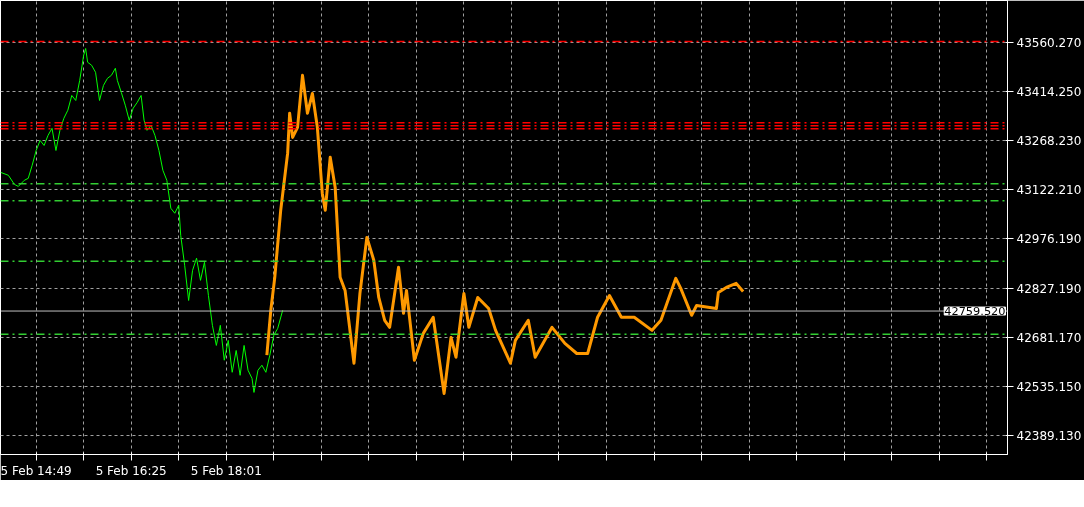 The image size is (1084, 507). Describe the element at coordinates (131, 470) in the screenshot. I see `x-tick-label: 5 Feb 16:25` at that location.